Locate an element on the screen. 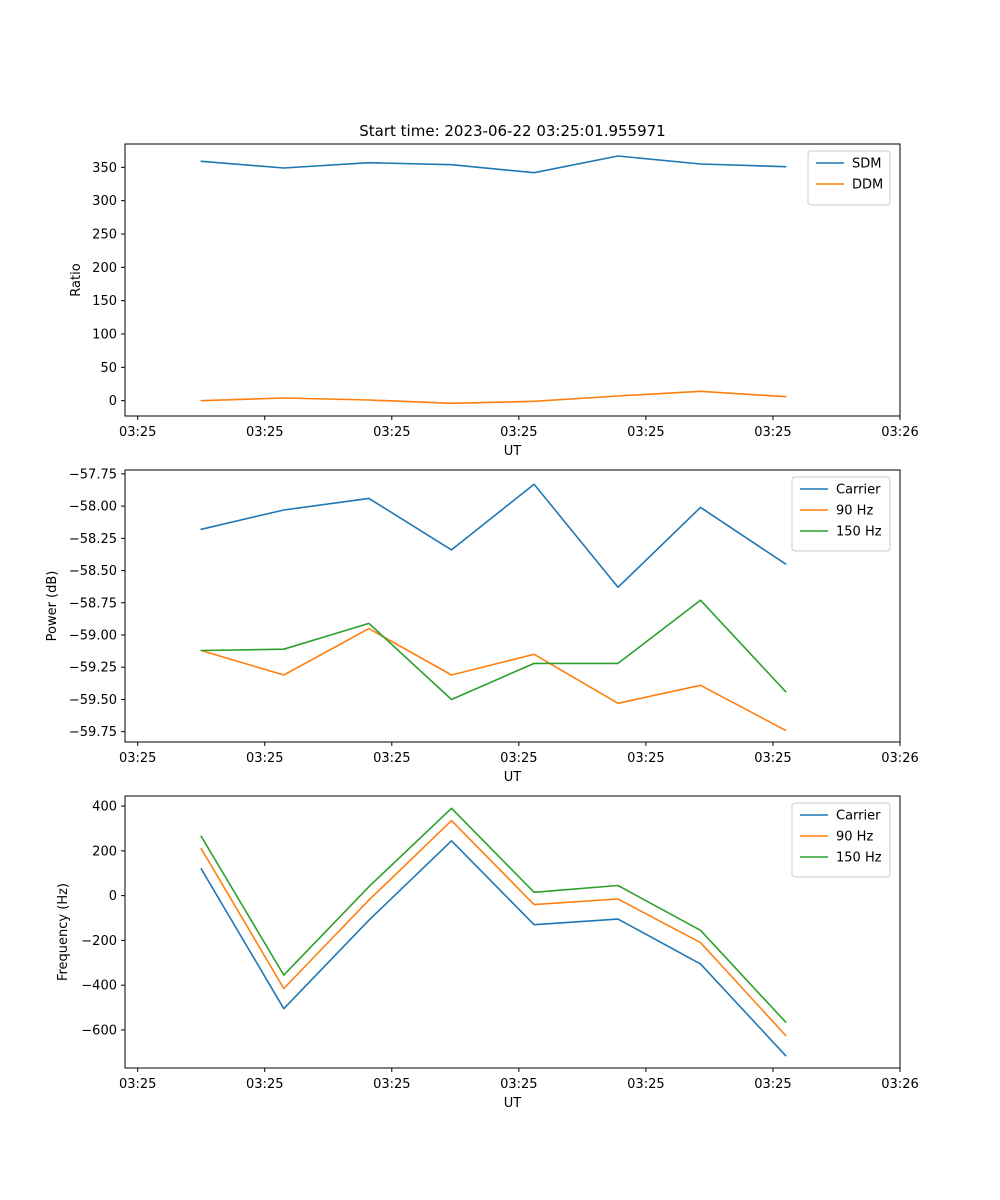 The height and width of the screenshot is (1200, 1000). y-tick-label: −58.00 is located at coordinates (93, 507).